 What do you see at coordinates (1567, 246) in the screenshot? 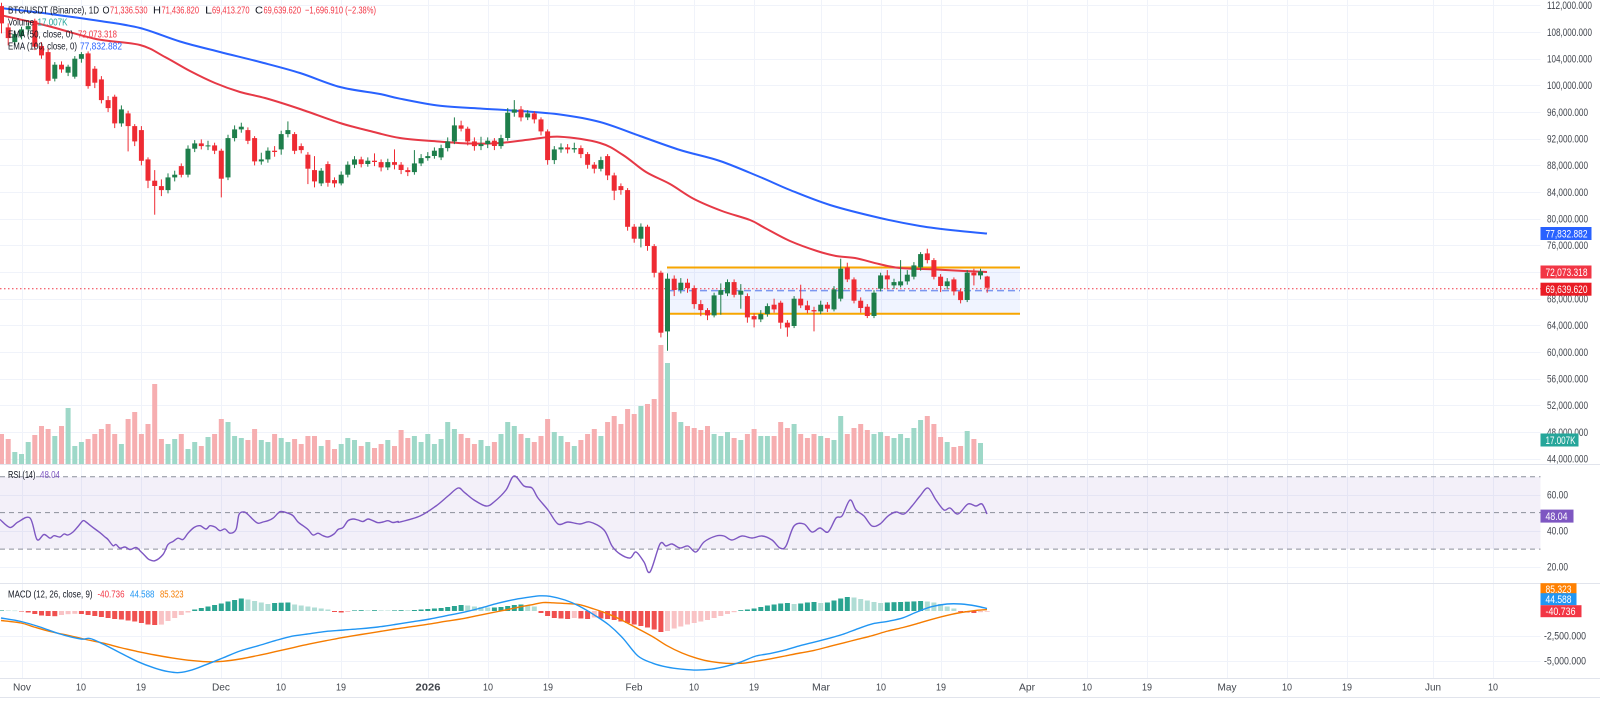
I see `svg-text: 76,000.000` at bounding box center [1567, 246].